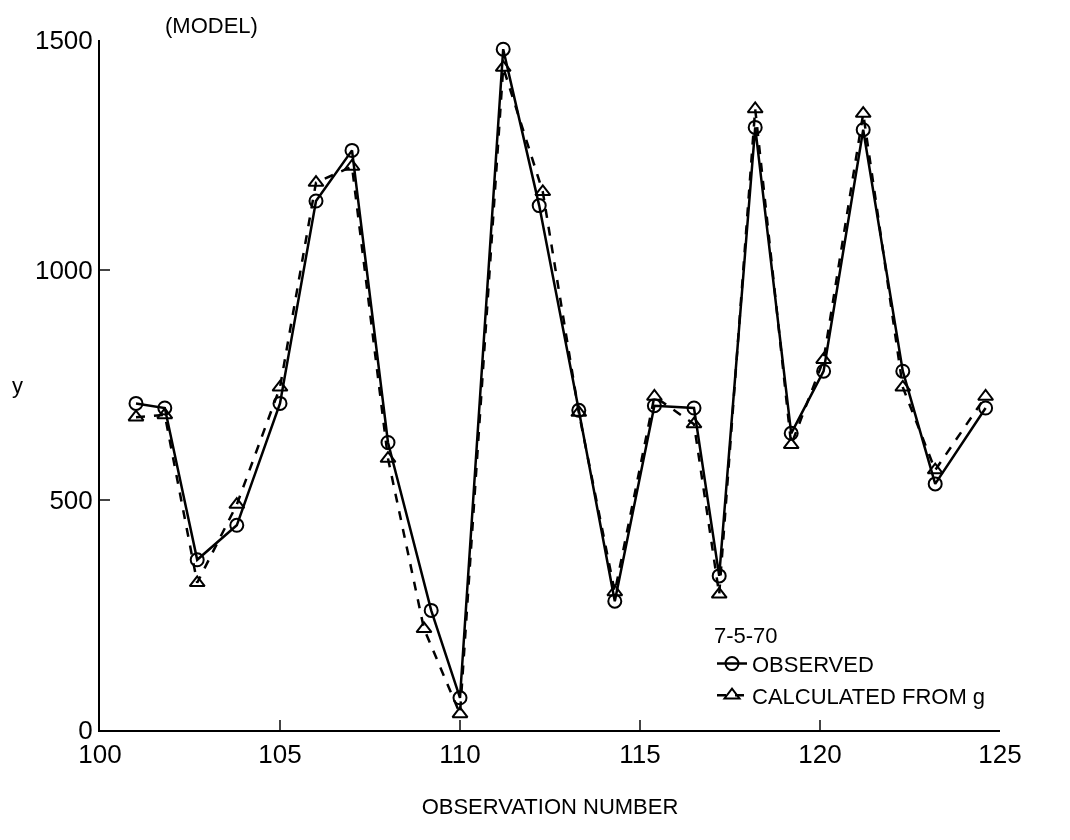 This screenshot has width=1070, height=840. What do you see at coordinates (211, 25) in the screenshot?
I see `text: (MODEL)` at bounding box center [211, 25].